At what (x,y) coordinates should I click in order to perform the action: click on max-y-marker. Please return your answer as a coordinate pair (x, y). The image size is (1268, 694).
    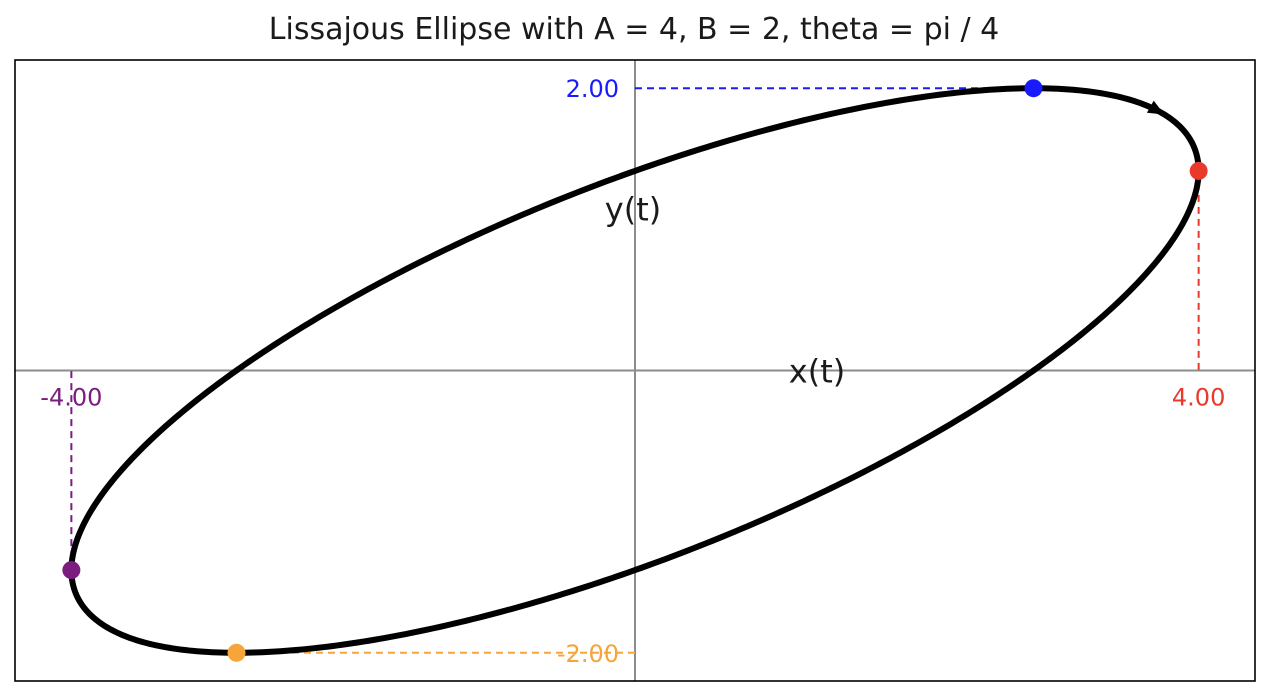
    Looking at the image, I should click on (1033, 88).